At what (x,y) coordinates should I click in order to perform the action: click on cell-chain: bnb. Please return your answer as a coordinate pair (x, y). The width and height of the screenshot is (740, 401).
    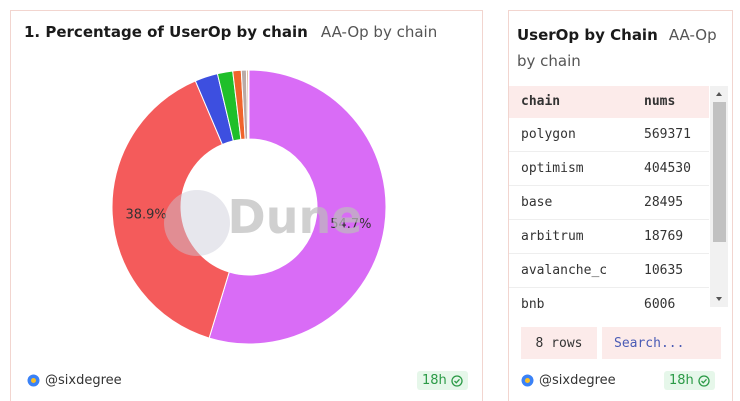
    Looking at the image, I should click on (533, 304).